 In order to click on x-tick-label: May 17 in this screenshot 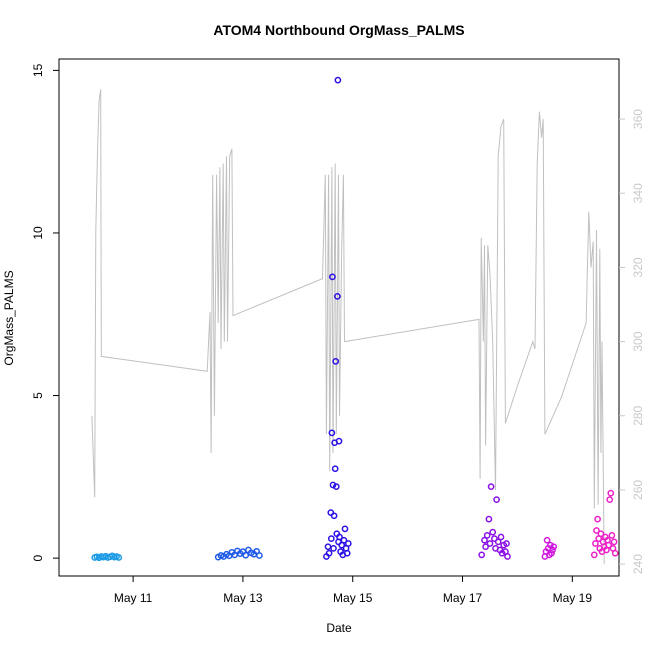, I will do `click(463, 598)`.